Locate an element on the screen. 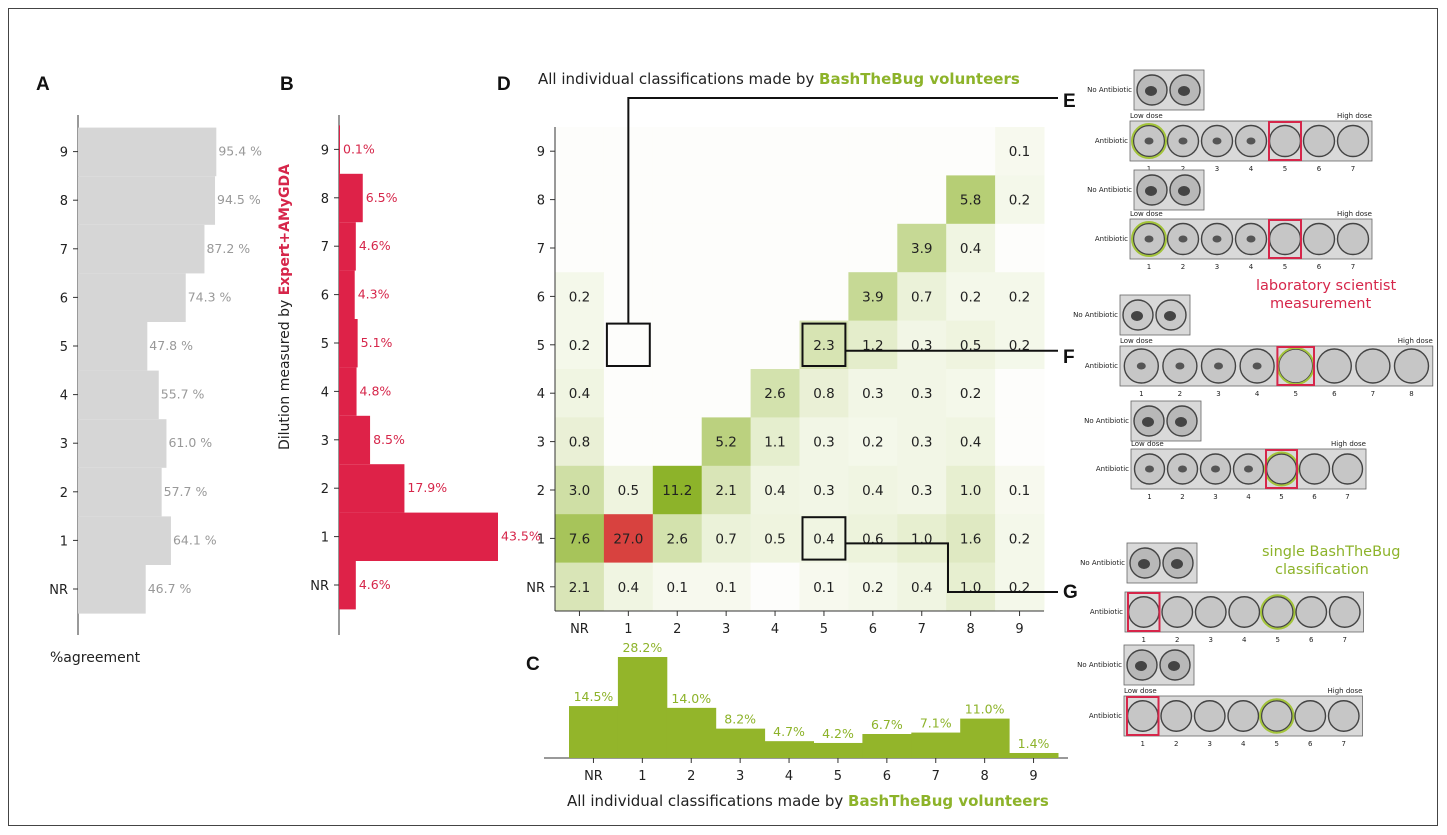  heatmap-cell-value: 5.8 is located at coordinates (970, 201).